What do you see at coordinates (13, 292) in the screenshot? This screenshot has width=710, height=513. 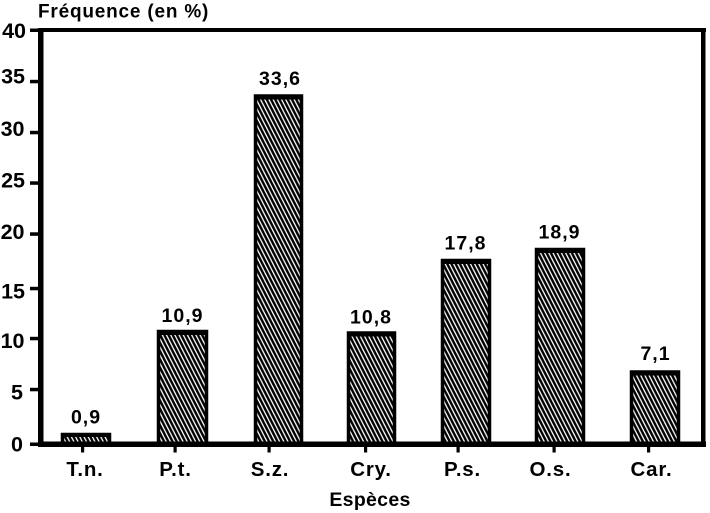 I see `svg-text: 15` at bounding box center [13, 292].